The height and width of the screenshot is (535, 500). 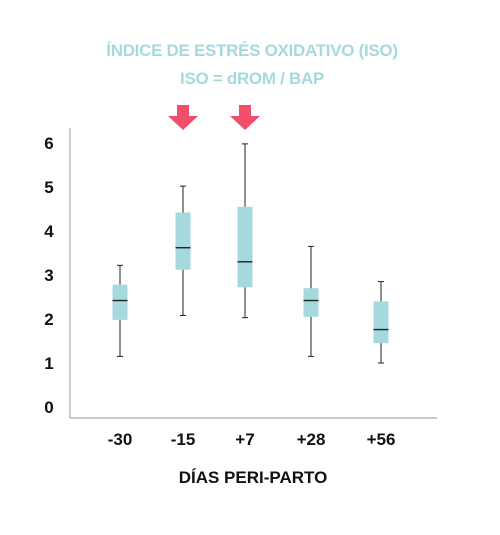 I want to click on x-tick-label: +28, so click(x=311, y=439).